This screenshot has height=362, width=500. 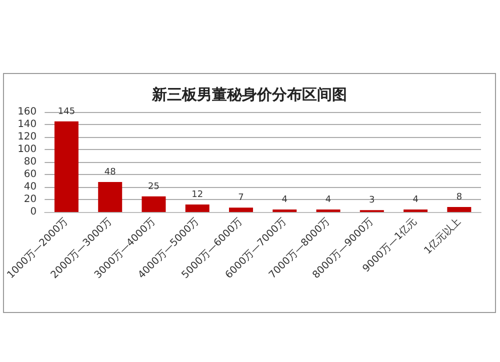 I want to click on data-label: 7, so click(x=241, y=198).